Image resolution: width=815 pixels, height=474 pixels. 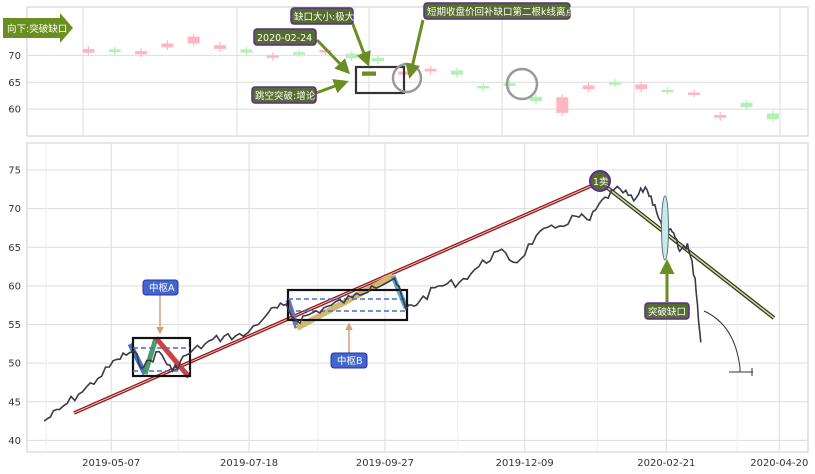 I want to click on zhongshu-a-label: 中枢A, so click(x=160, y=287).